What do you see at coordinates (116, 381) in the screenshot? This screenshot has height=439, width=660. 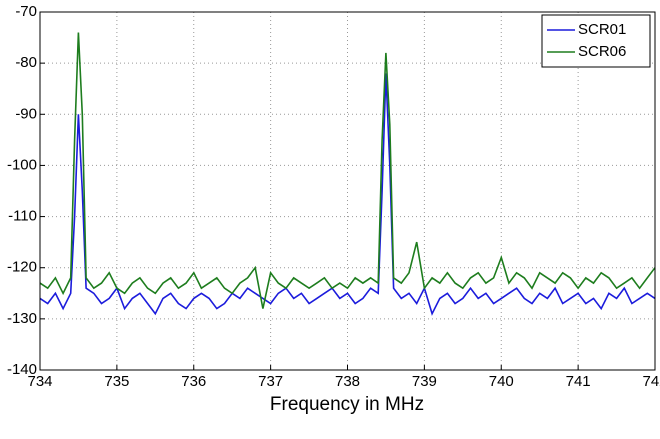 I see `x-tick-label: 735` at bounding box center [116, 381].